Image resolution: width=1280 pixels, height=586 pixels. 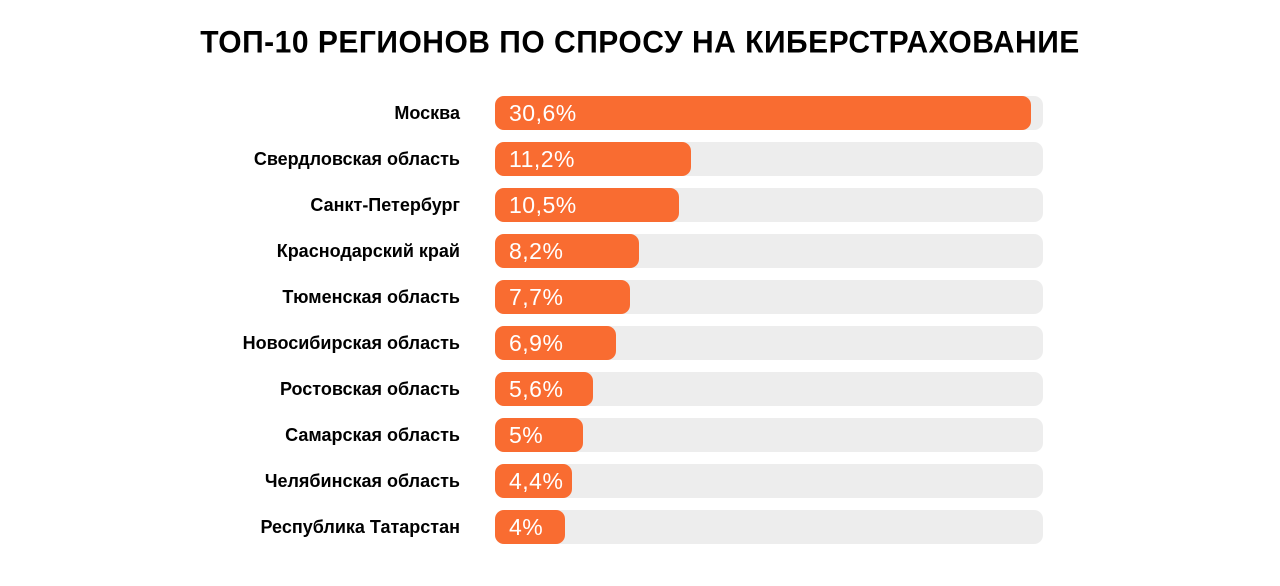 What do you see at coordinates (769, 159) in the screenshot?
I see `bar-track: 11,2%` at bounding box center [769, 159].